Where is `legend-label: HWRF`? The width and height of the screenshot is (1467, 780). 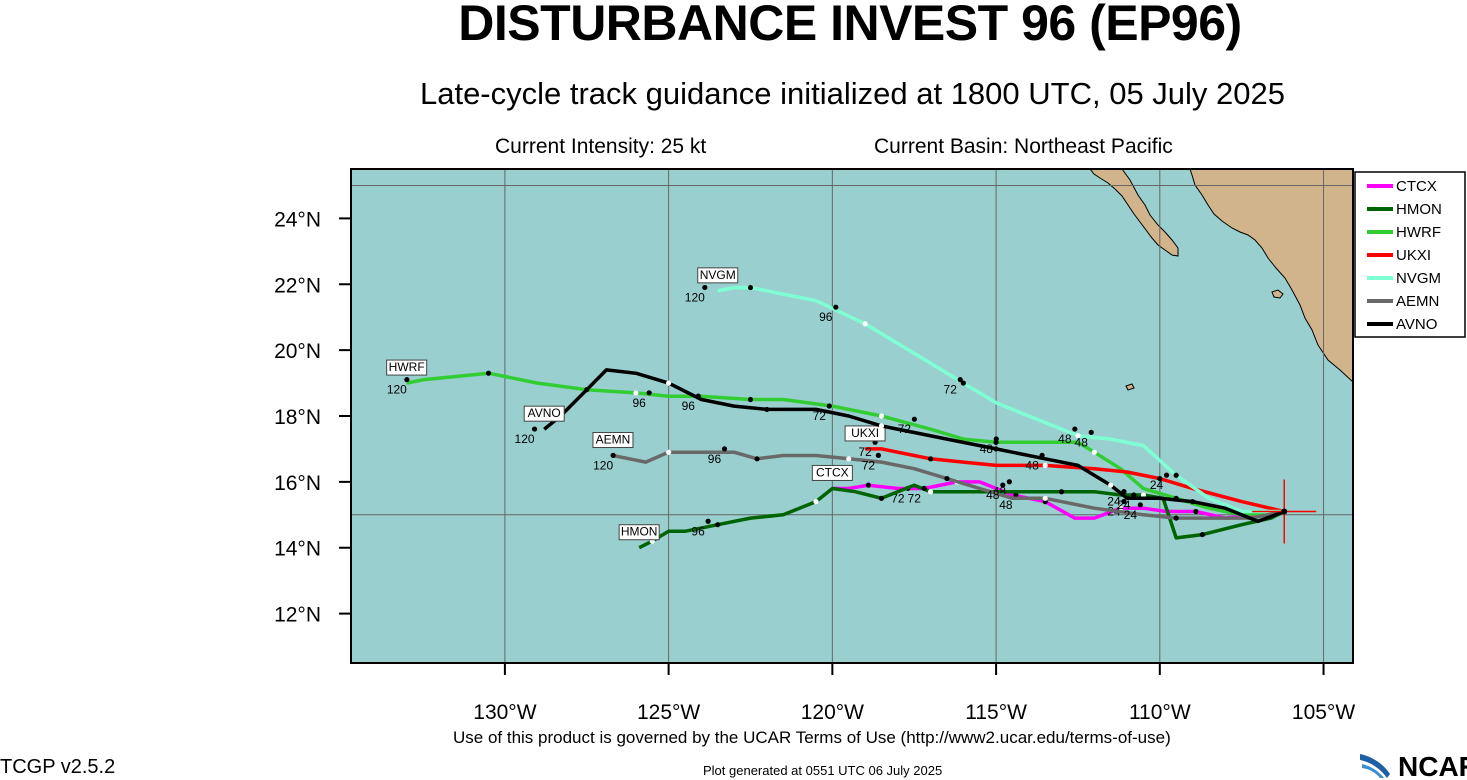 legend-label: HWRF is located at coordinates (1418, 232).